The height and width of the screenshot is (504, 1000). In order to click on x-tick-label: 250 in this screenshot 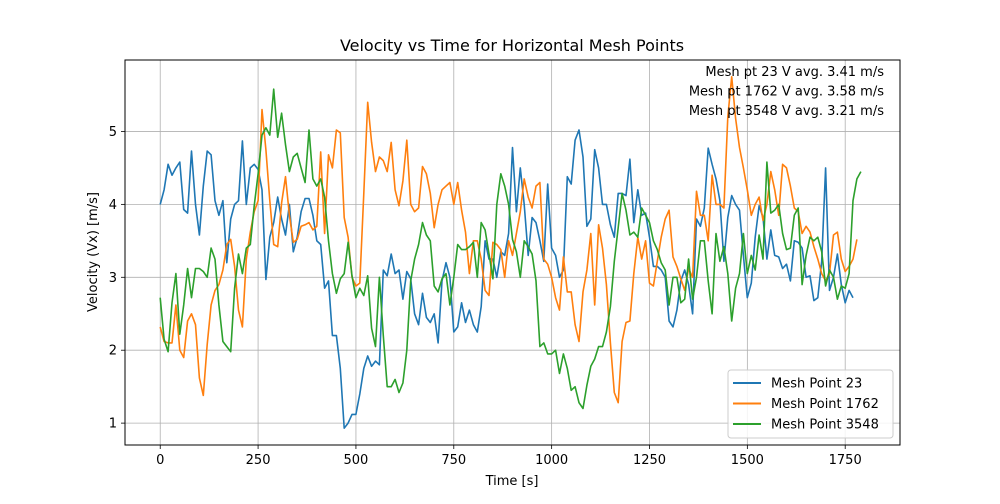, I will do `click(258, 460)`.